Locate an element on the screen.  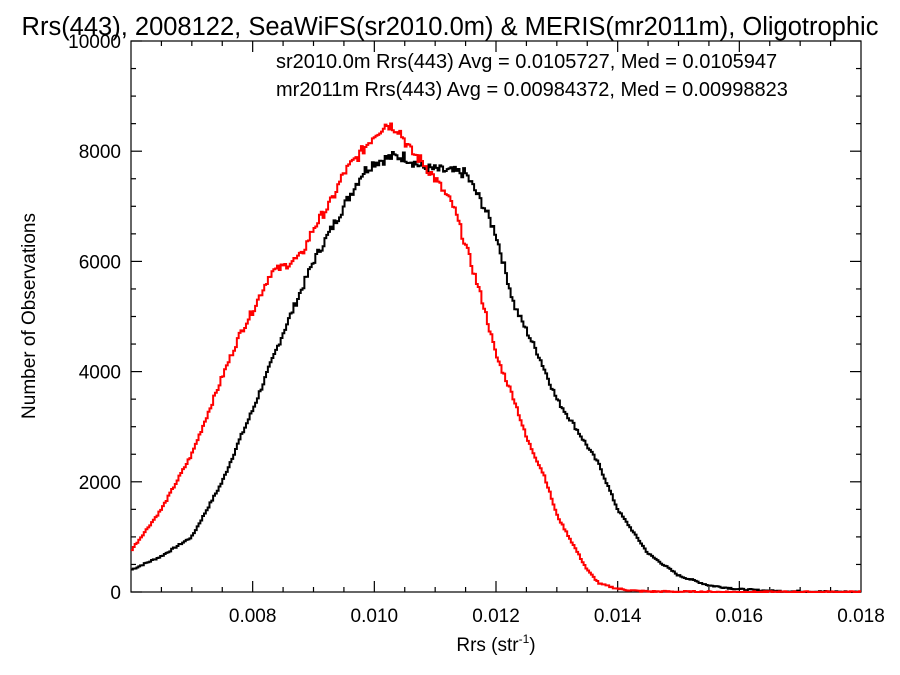
y-tick-label: 4000 is located at coordinates (100, 373).